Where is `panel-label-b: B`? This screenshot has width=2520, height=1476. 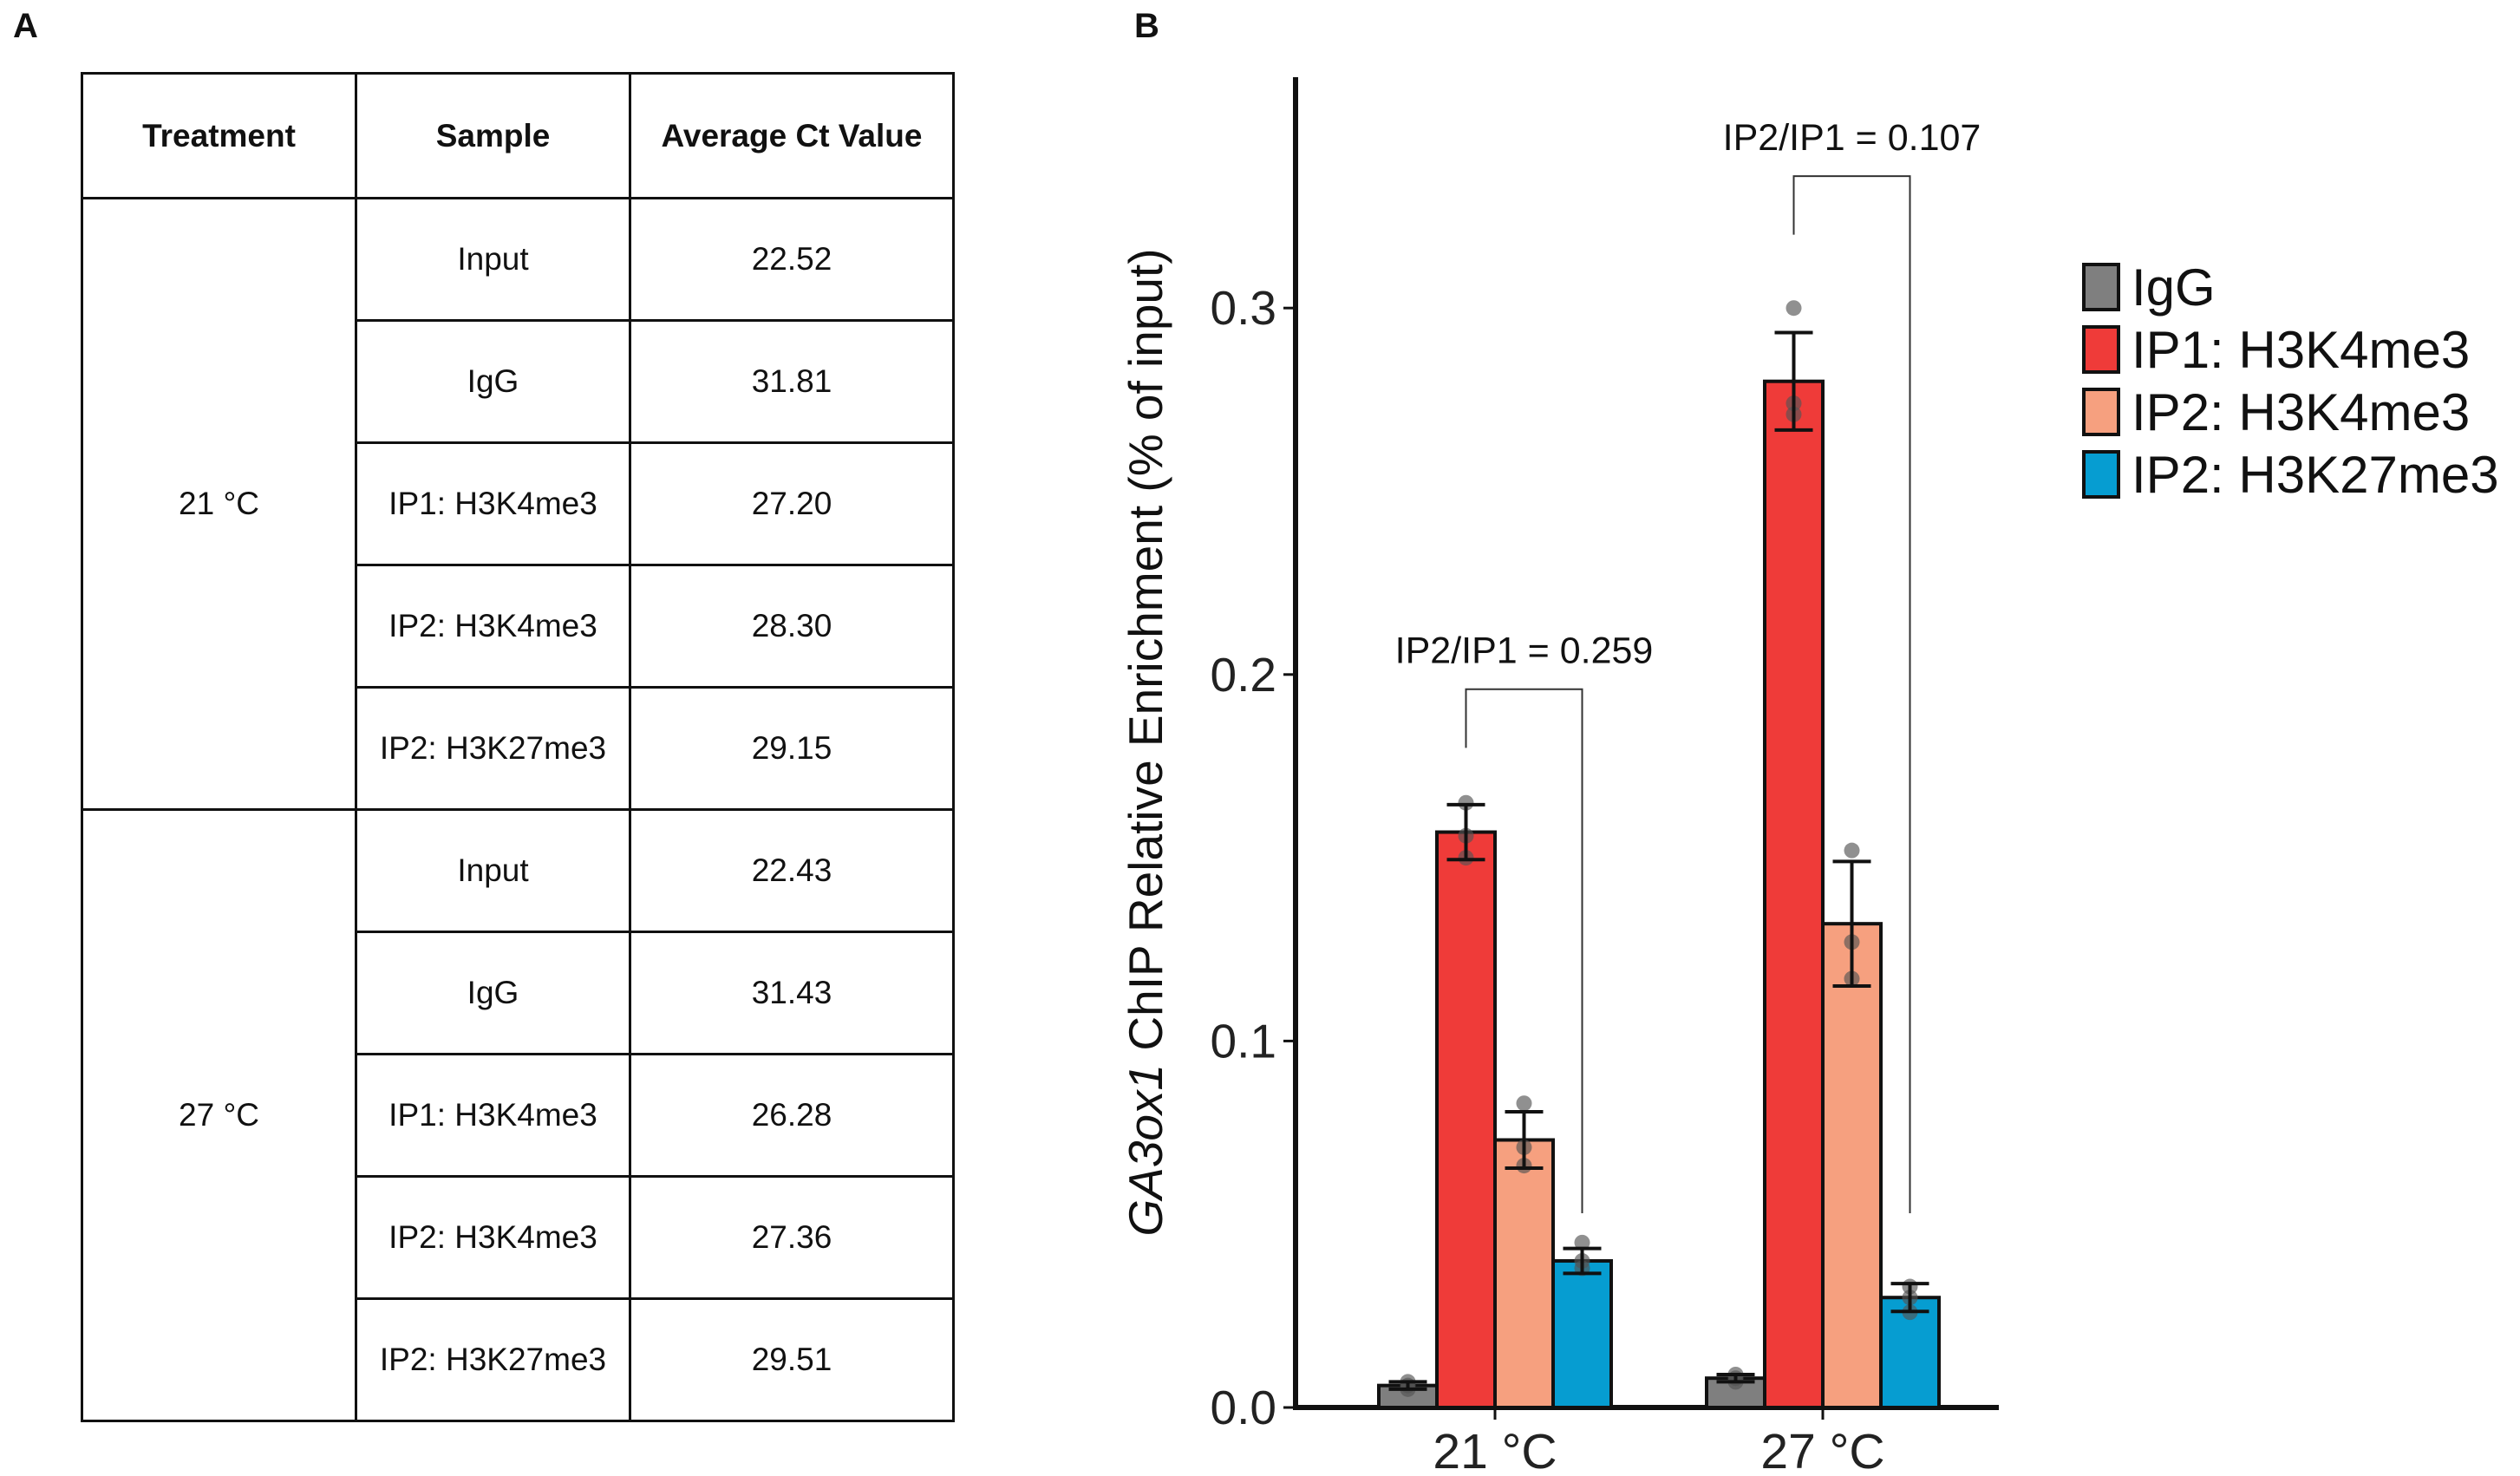 panel-label-b: B is located at coordinates (1146, 26).